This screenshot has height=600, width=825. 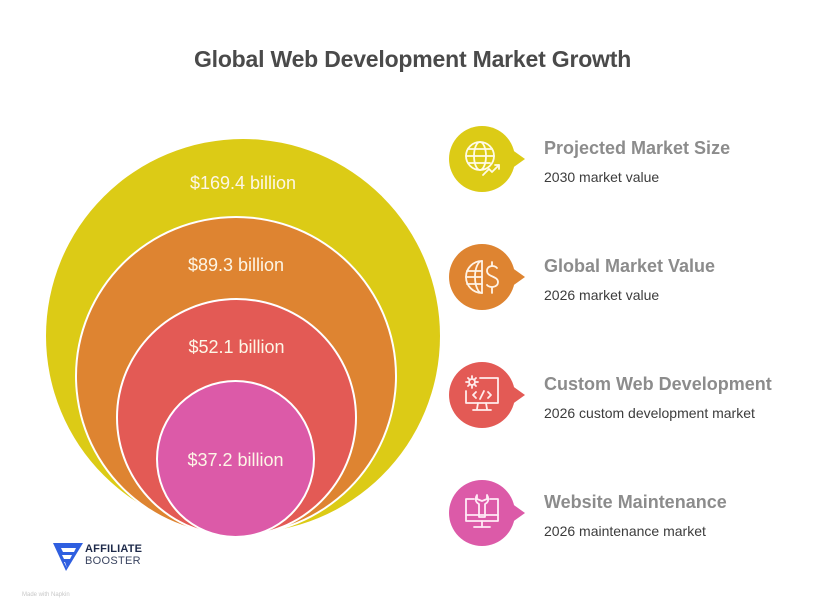 I want to click on circle-label: $89.3 billion, so click(x=236, y=265).